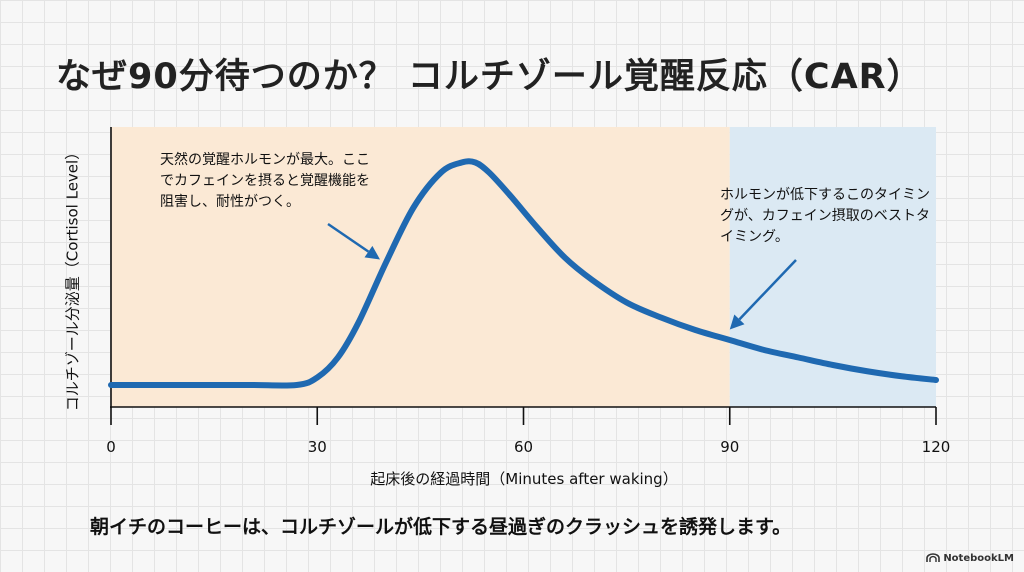 This screenshot has height=572, width=1024. Describe the element at coordinates (933, 557) in the screenshot. I see `notebook-icon` at that location.